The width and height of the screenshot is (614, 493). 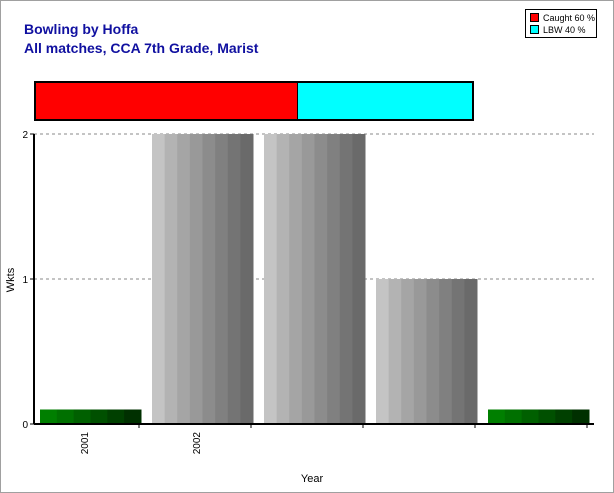 I want to click on x-tick-label: 2001, so click(x=85, y=443).